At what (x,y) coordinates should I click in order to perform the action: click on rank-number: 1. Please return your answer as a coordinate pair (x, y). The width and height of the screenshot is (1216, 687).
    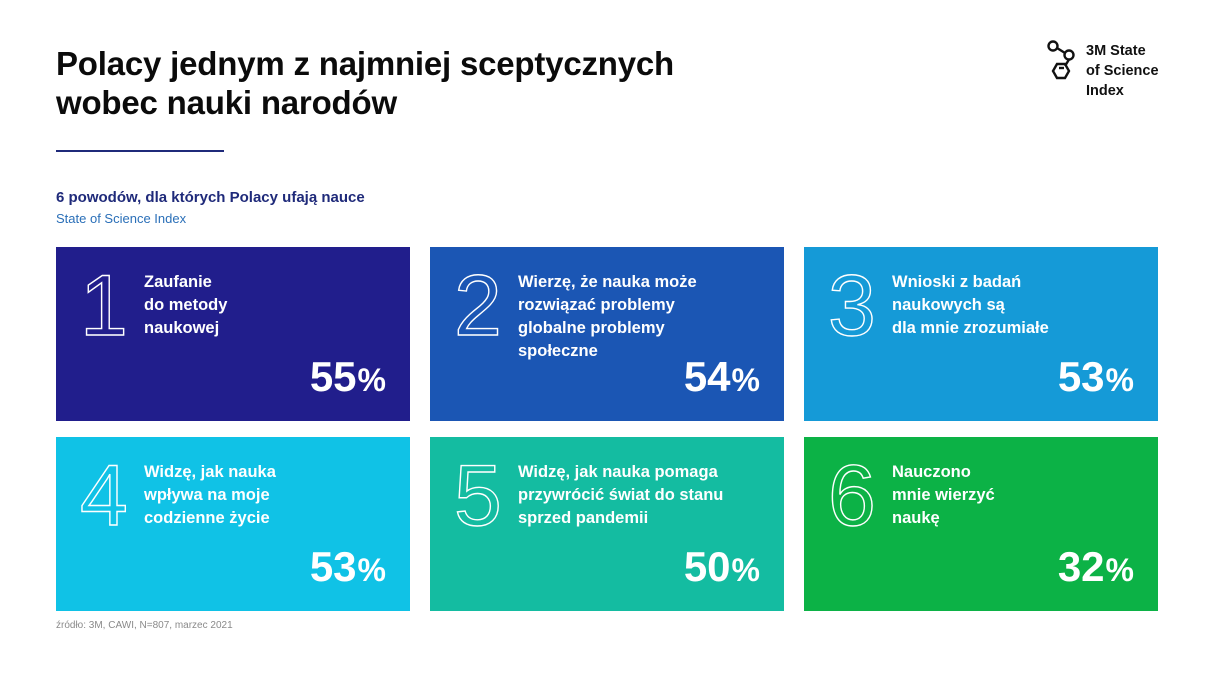
    Looking at the image, I should click on (104, 303).